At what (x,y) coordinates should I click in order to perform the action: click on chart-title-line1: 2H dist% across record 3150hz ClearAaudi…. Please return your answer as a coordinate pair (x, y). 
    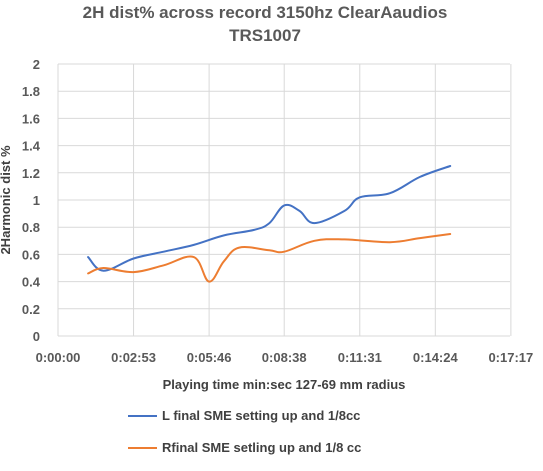
    Looking at the image, I should click on (265, 12).